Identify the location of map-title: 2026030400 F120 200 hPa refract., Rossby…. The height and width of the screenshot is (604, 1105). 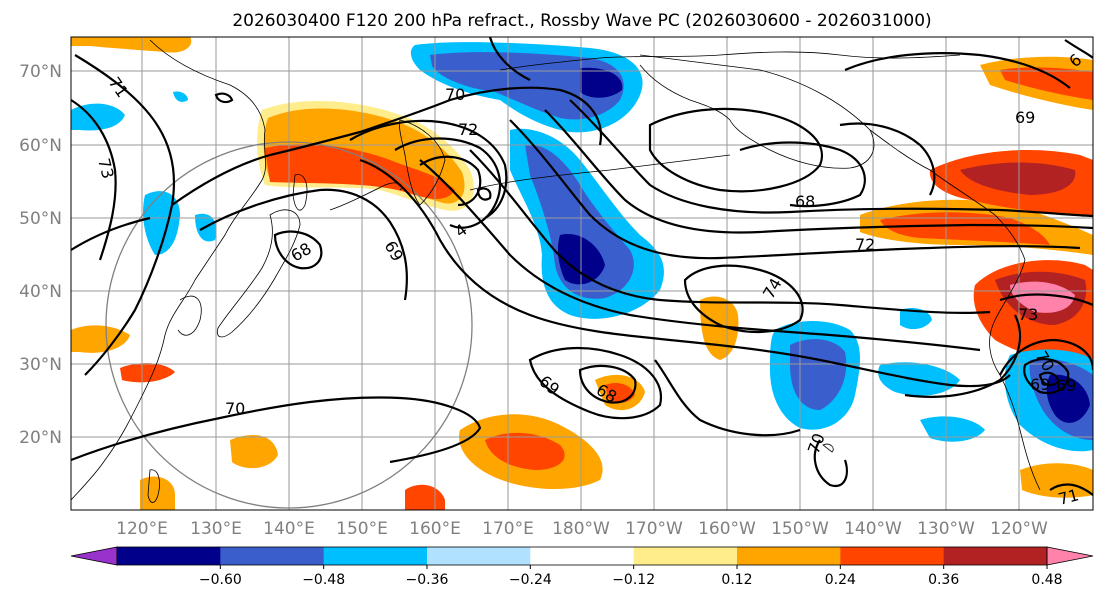
(581, 21).